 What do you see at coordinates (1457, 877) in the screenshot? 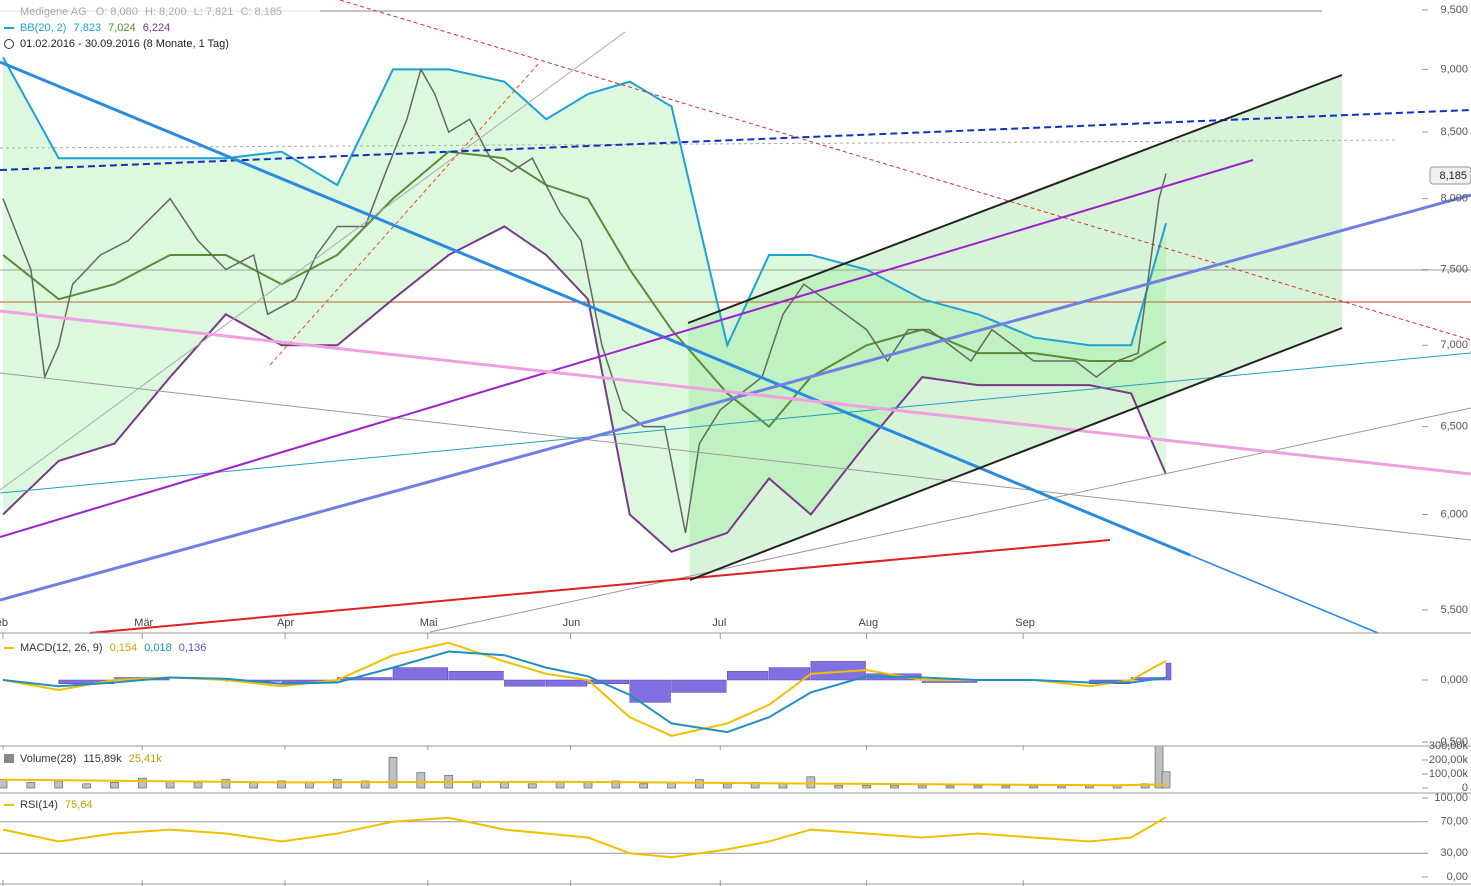
I see `y-tick-label: 0,00` at bounding box center [1457, 877].